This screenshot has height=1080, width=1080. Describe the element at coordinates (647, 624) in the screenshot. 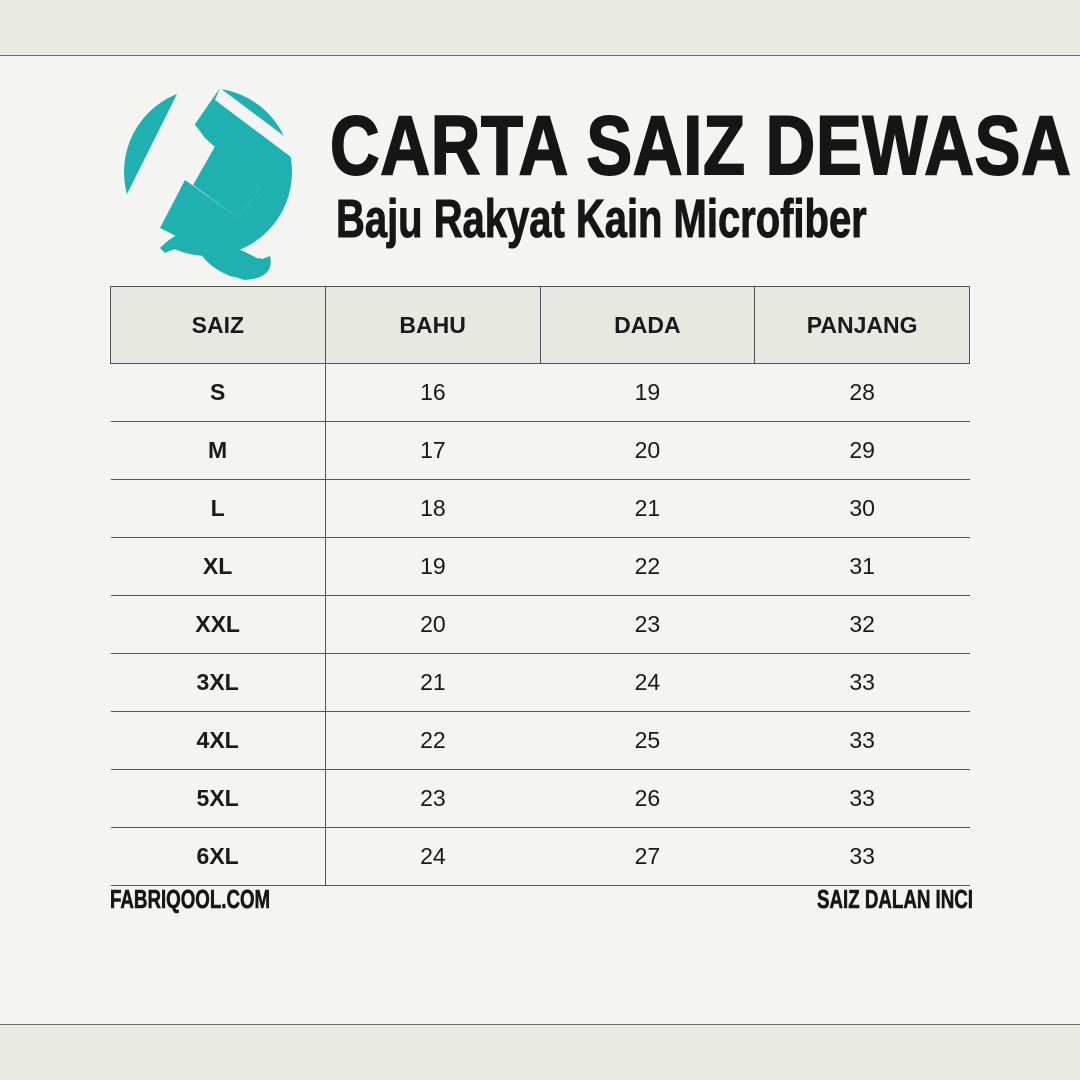

I see `cell-dada: 23` at that location.